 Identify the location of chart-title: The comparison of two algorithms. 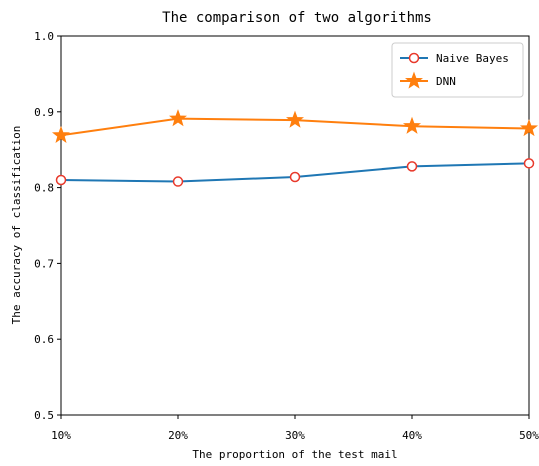
(297, 18).